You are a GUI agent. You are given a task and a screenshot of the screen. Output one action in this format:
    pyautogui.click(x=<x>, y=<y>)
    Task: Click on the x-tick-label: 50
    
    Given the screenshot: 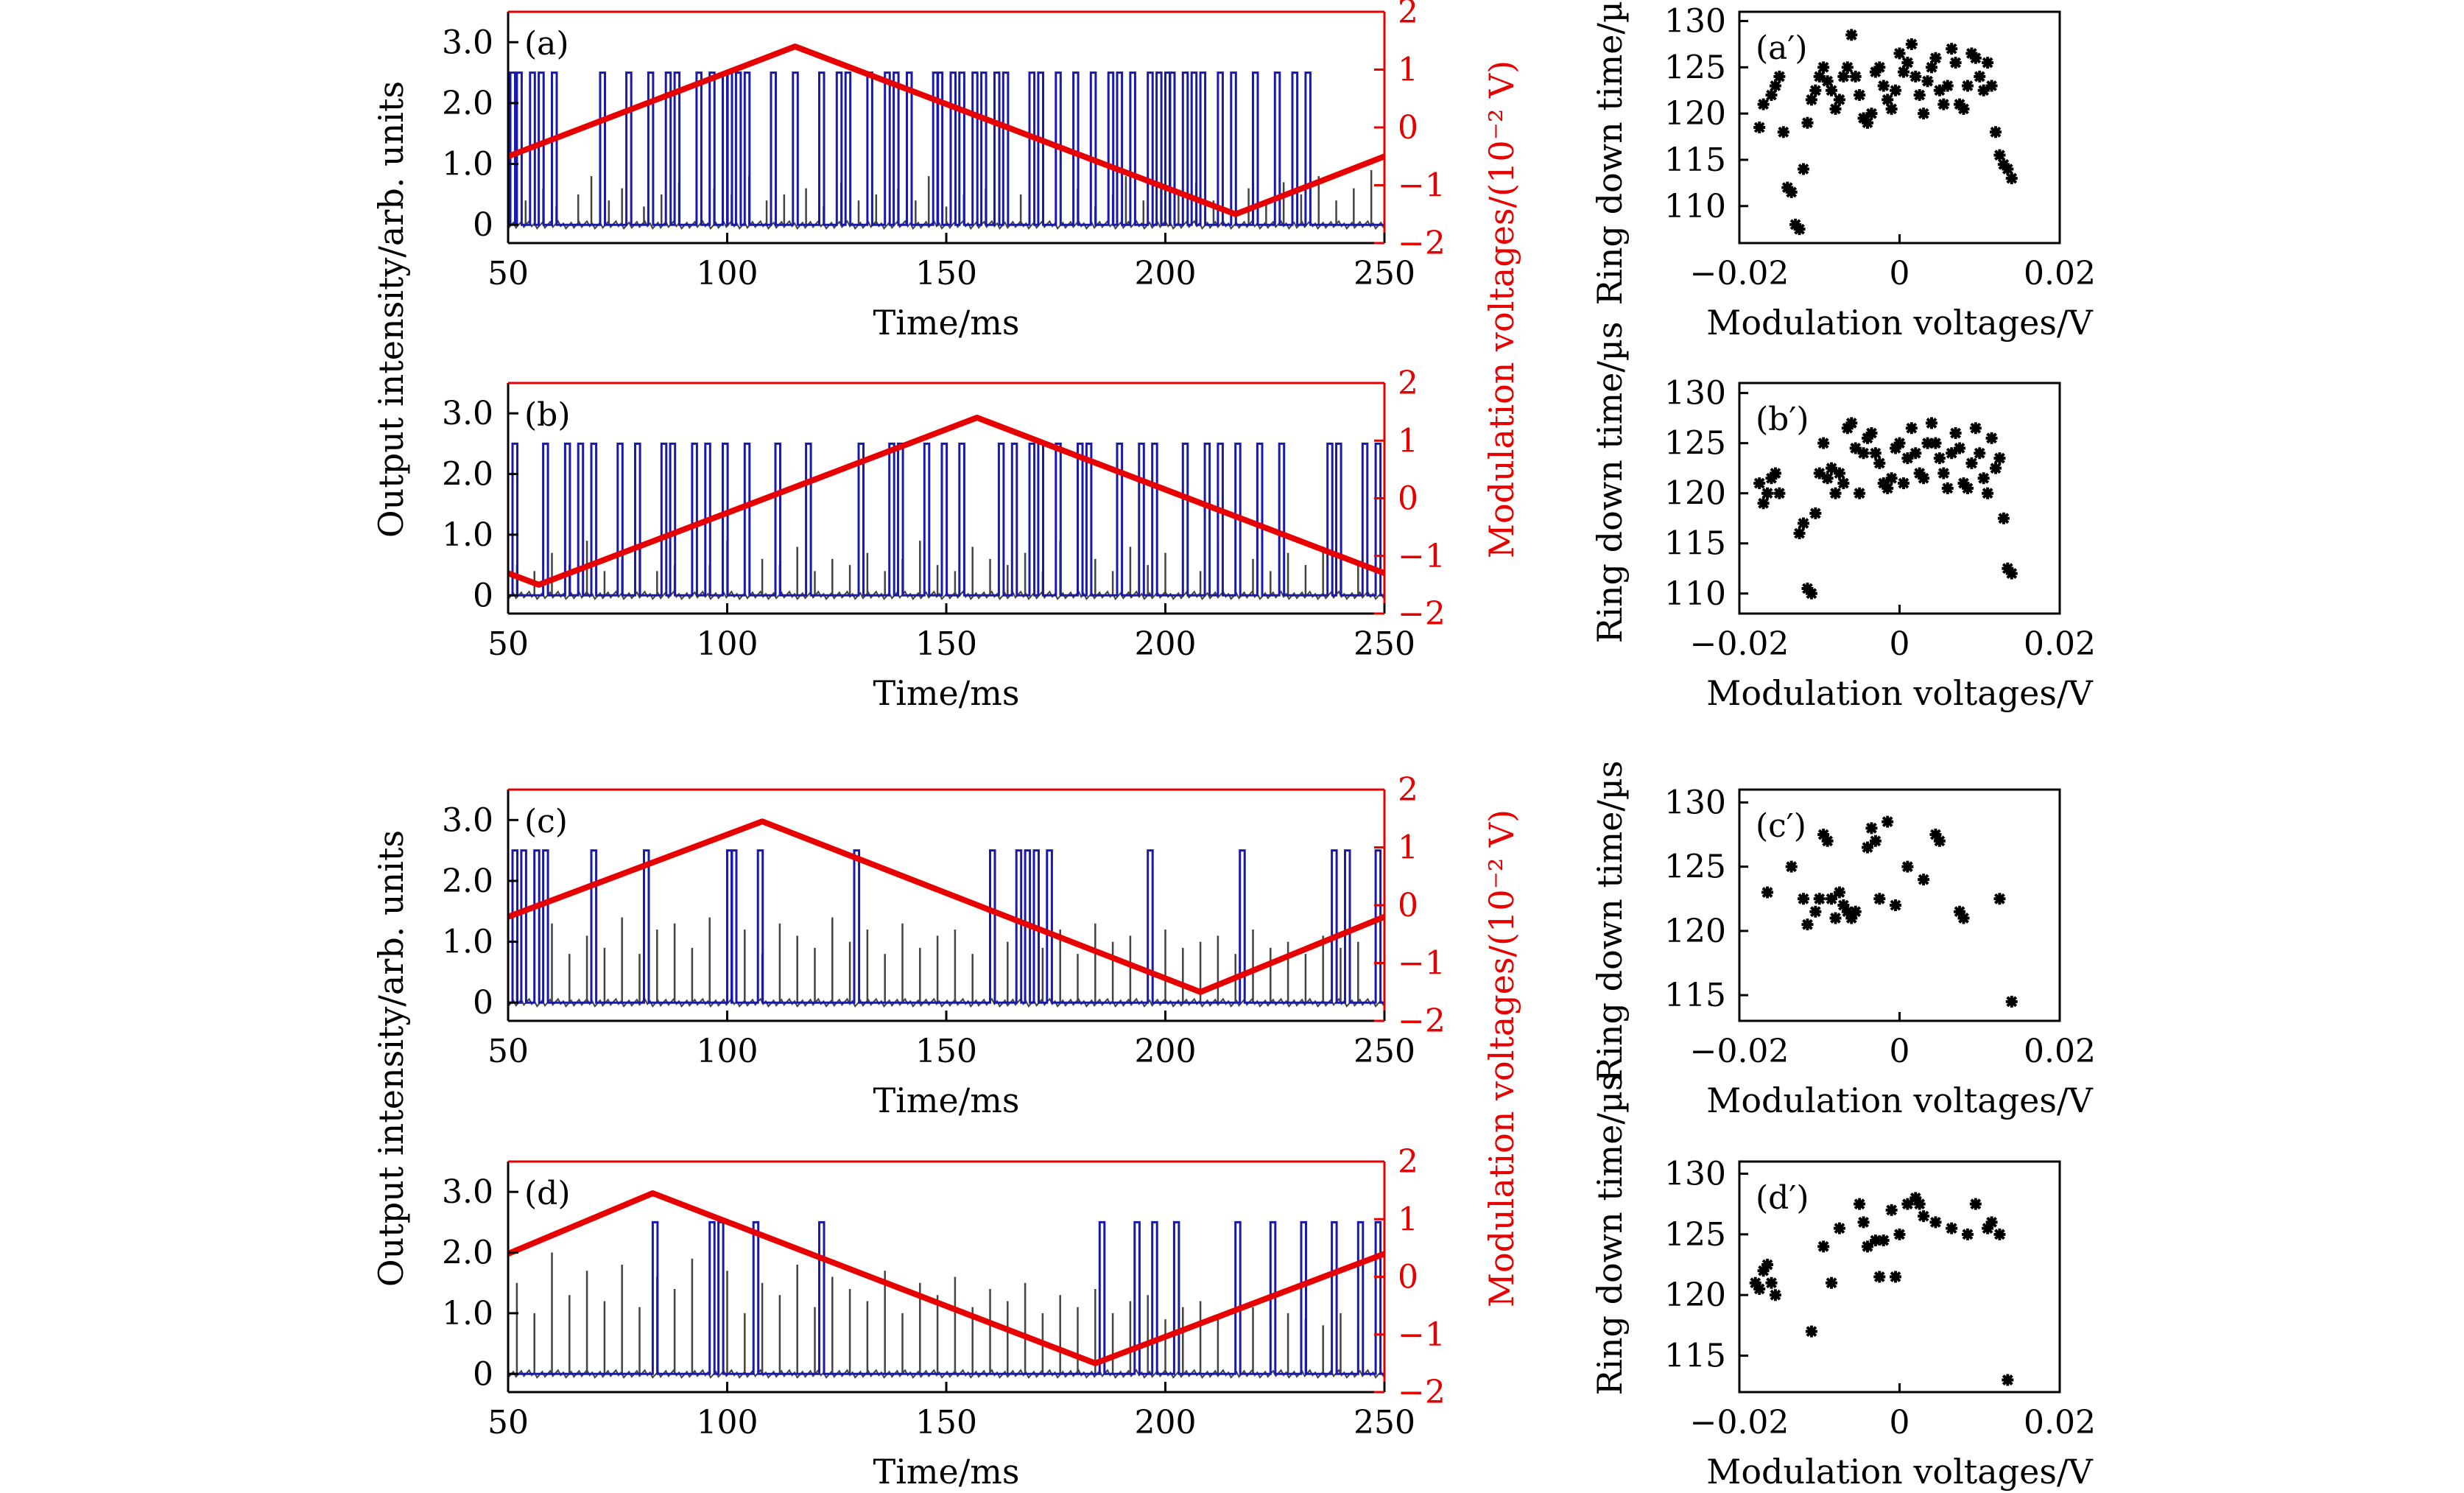 What is the action you would take?
    pyautogui.click(x=508, y=274)
    